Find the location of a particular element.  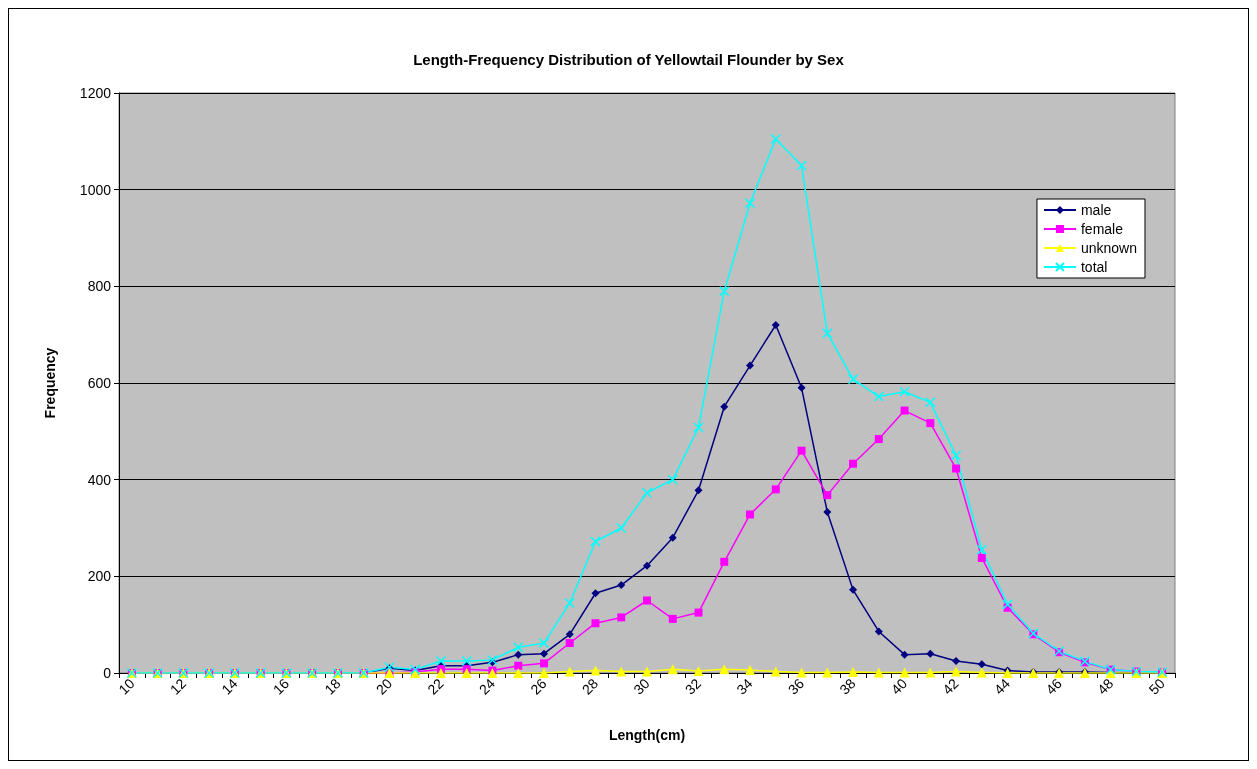

y-axis-title: Frequency is located at coordinates (50, 383).